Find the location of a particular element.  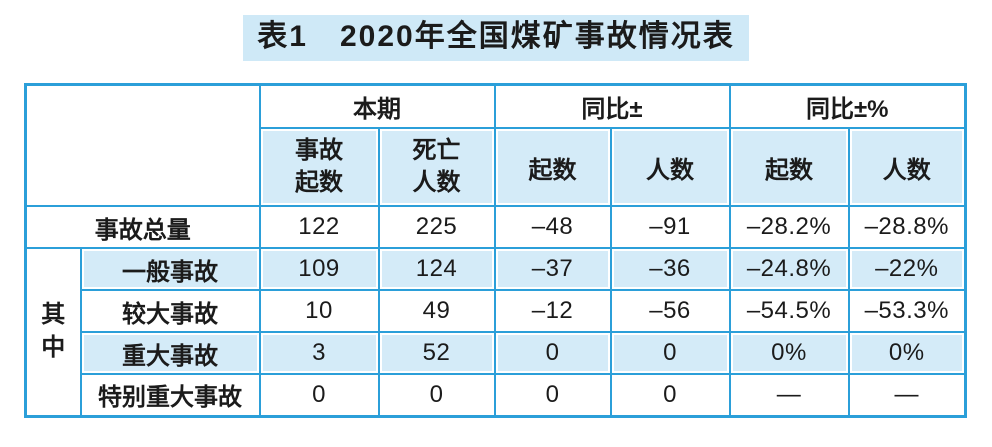

table-row-major: 重大事故 3 52 0 0 0% 0% is located at coordinates (496, 353).